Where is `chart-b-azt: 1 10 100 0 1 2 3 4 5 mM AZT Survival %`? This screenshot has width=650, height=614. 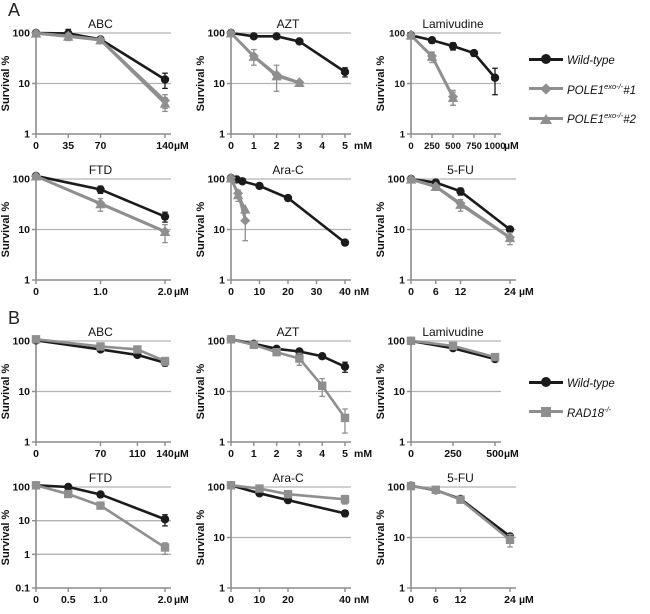 chart-b-azt: 1 10 100 0 1 2 3 4 5 mM AZT Survival % is located at coordinates (285, 397).